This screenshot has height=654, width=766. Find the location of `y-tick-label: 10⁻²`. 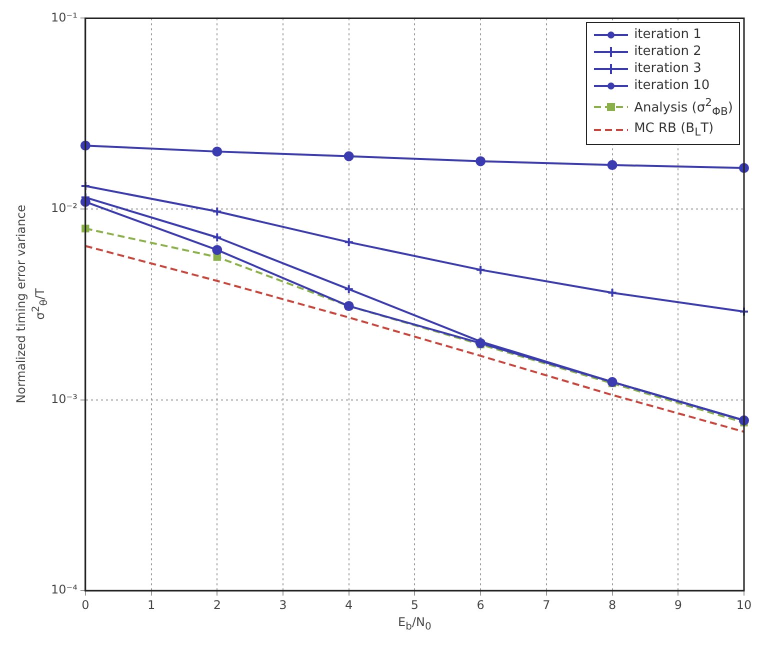

y-tick-label: 10⁻² is located at coordinates (64, 208).